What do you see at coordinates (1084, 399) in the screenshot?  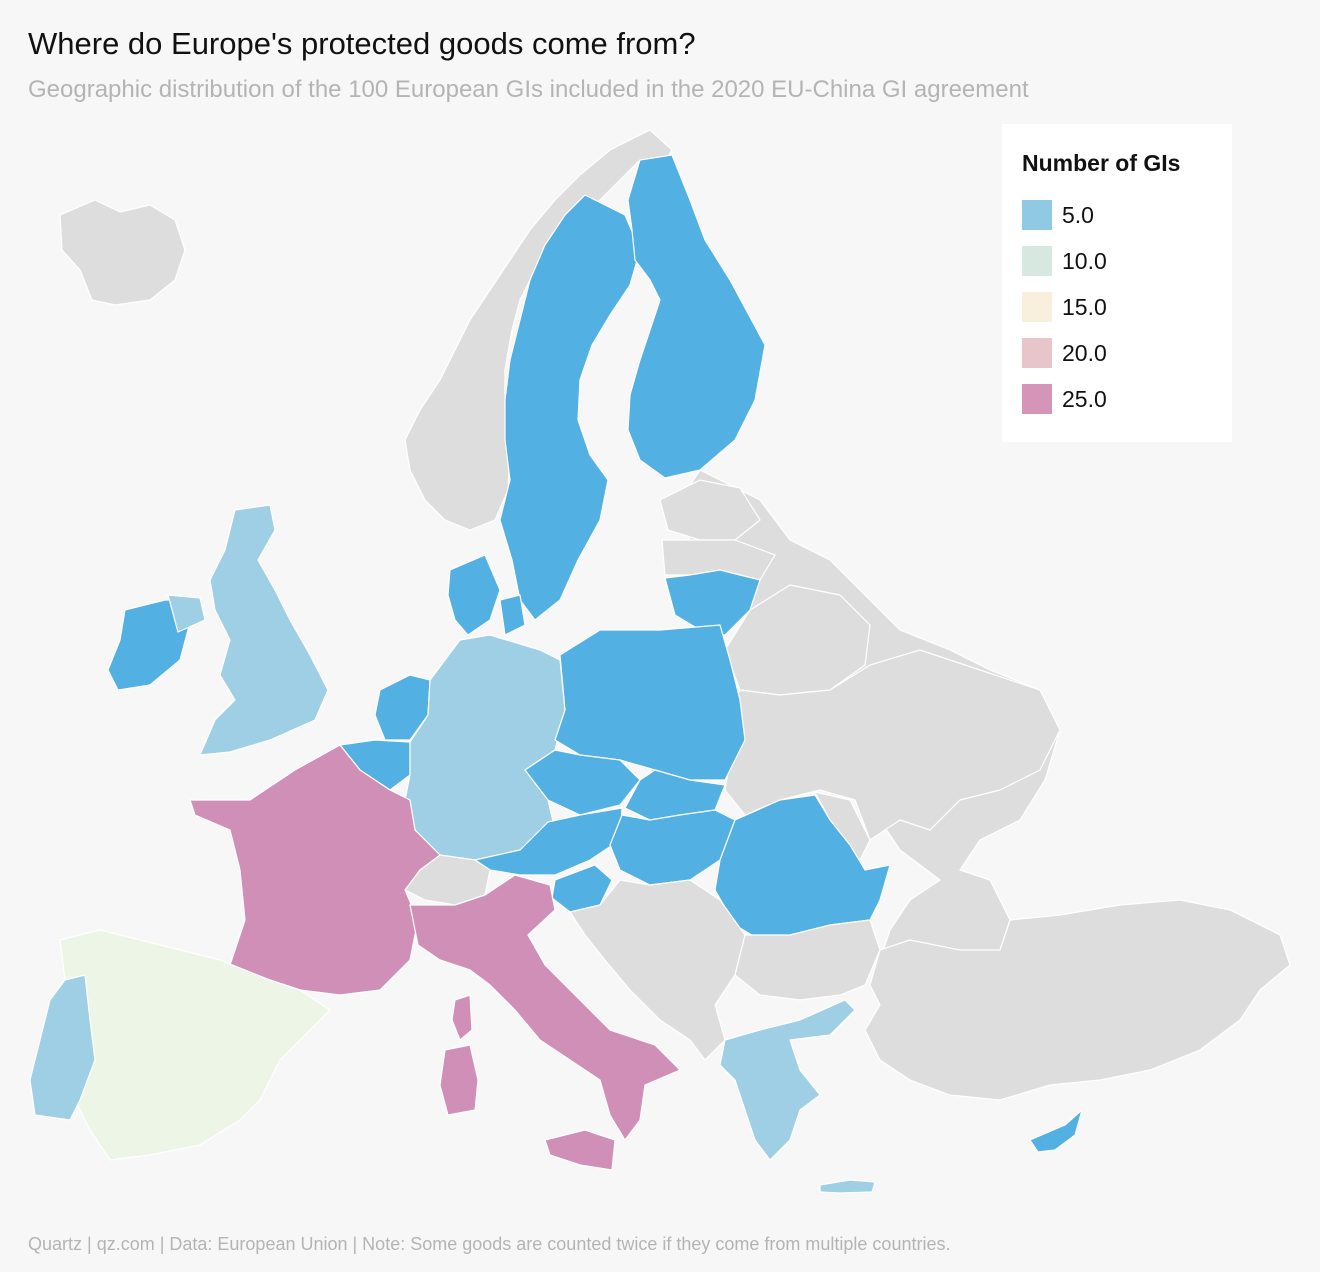 I see `legend-label: 25.0` at bounding box center [1084, 399].